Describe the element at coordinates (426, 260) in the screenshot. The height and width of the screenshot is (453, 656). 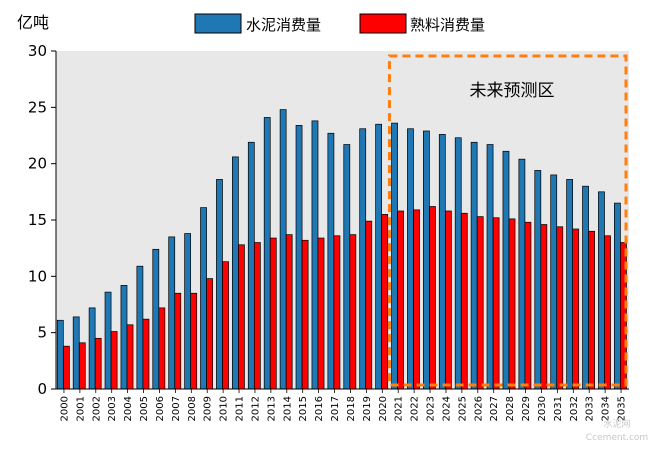
I see `bar-cement-2023` at that location.